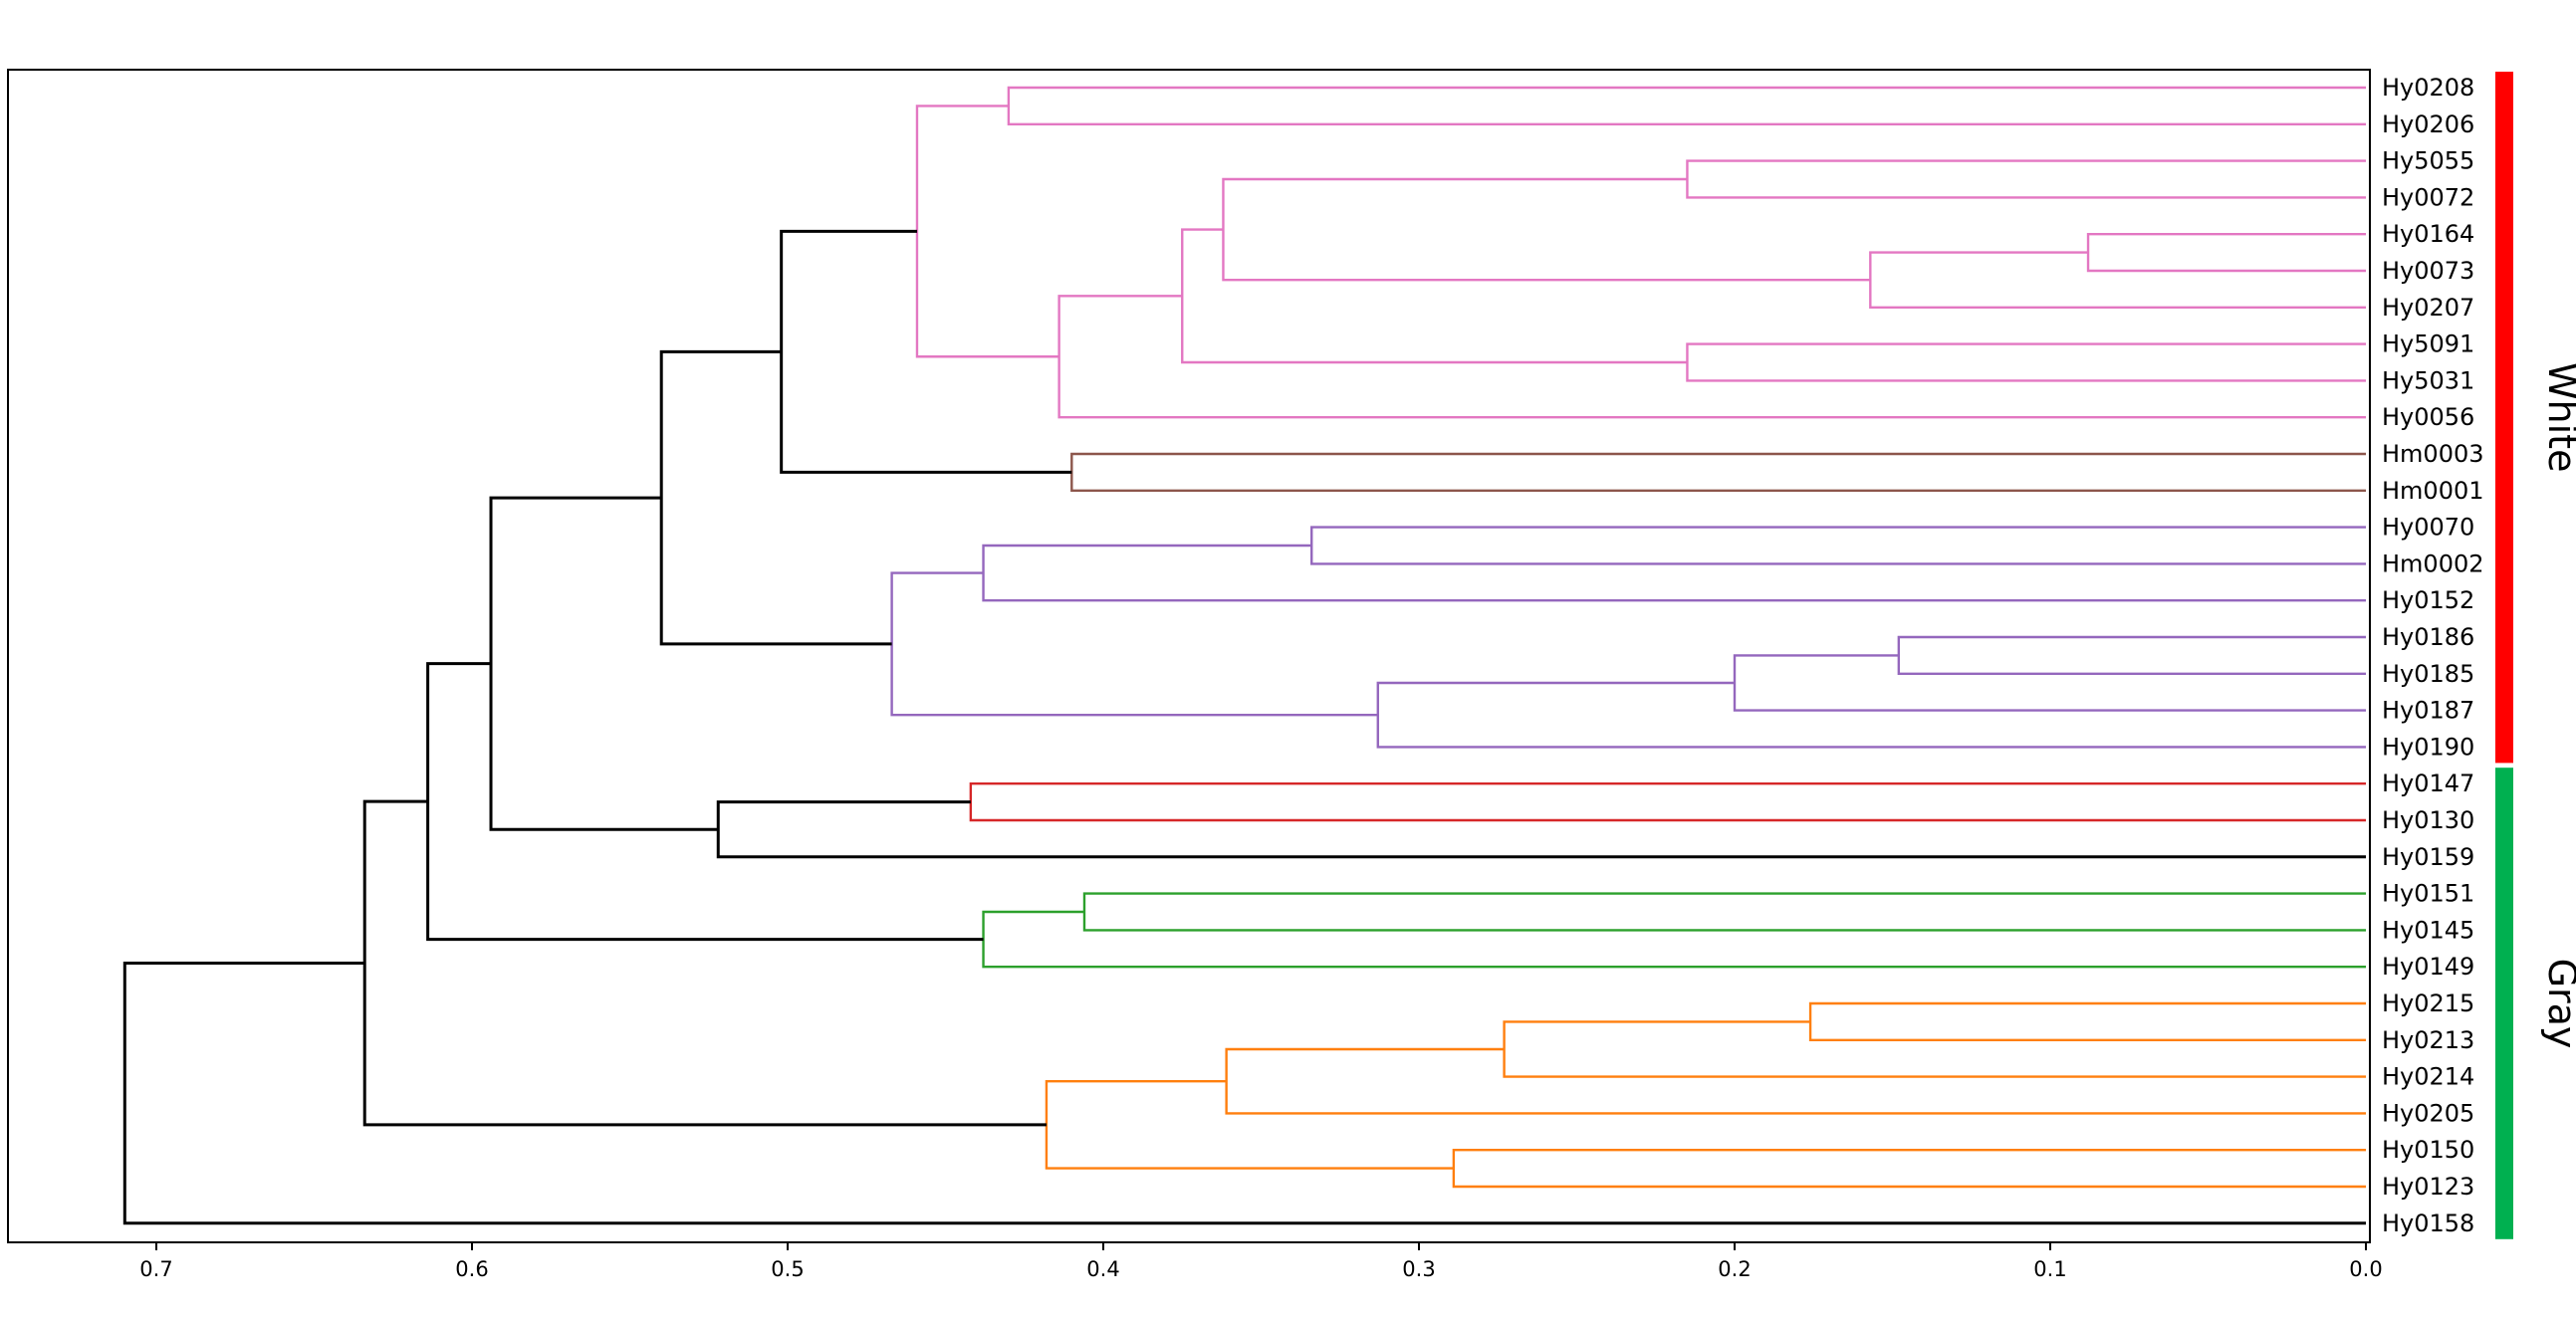  I want to click on leaf-label: Hm0002, so click(2433, 563).